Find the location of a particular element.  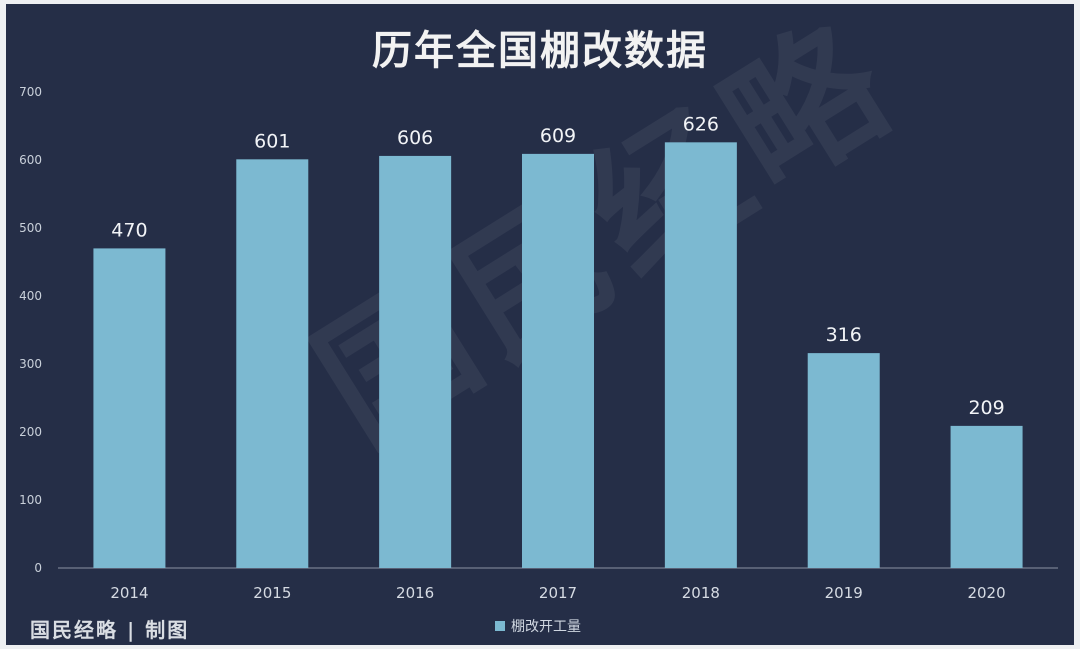

y-tick-label: 100 is located at coordinates (30, 500).